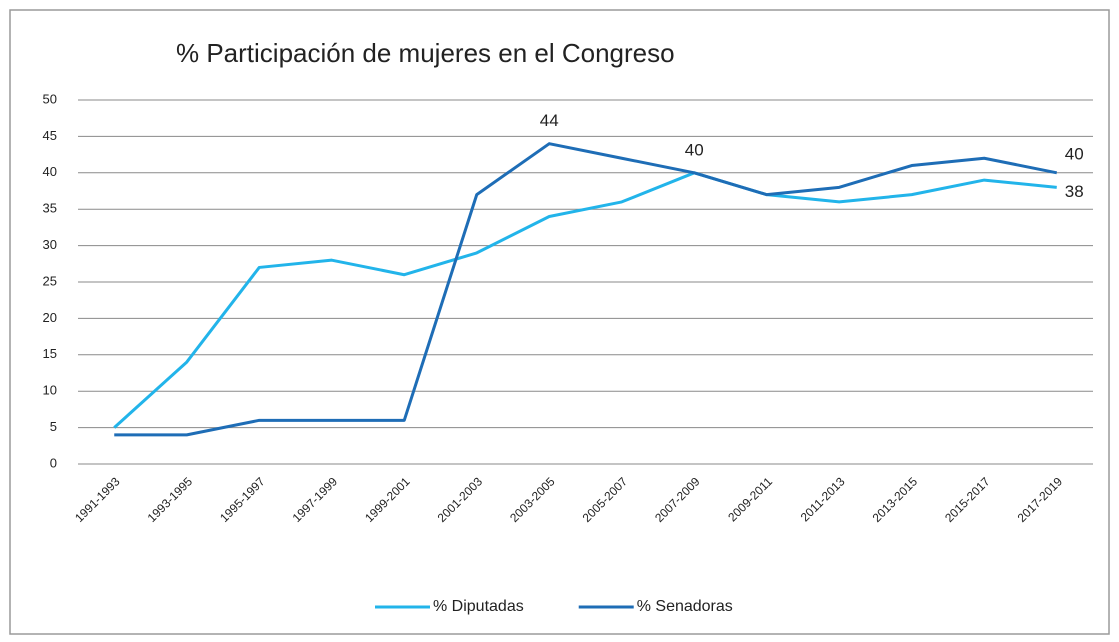 This screenshot has height=642, width=1119. What do you see at coordinates (50, 98) in the screenshot?
I see `y-tick-label: 50` at bounding box center [50, 98].